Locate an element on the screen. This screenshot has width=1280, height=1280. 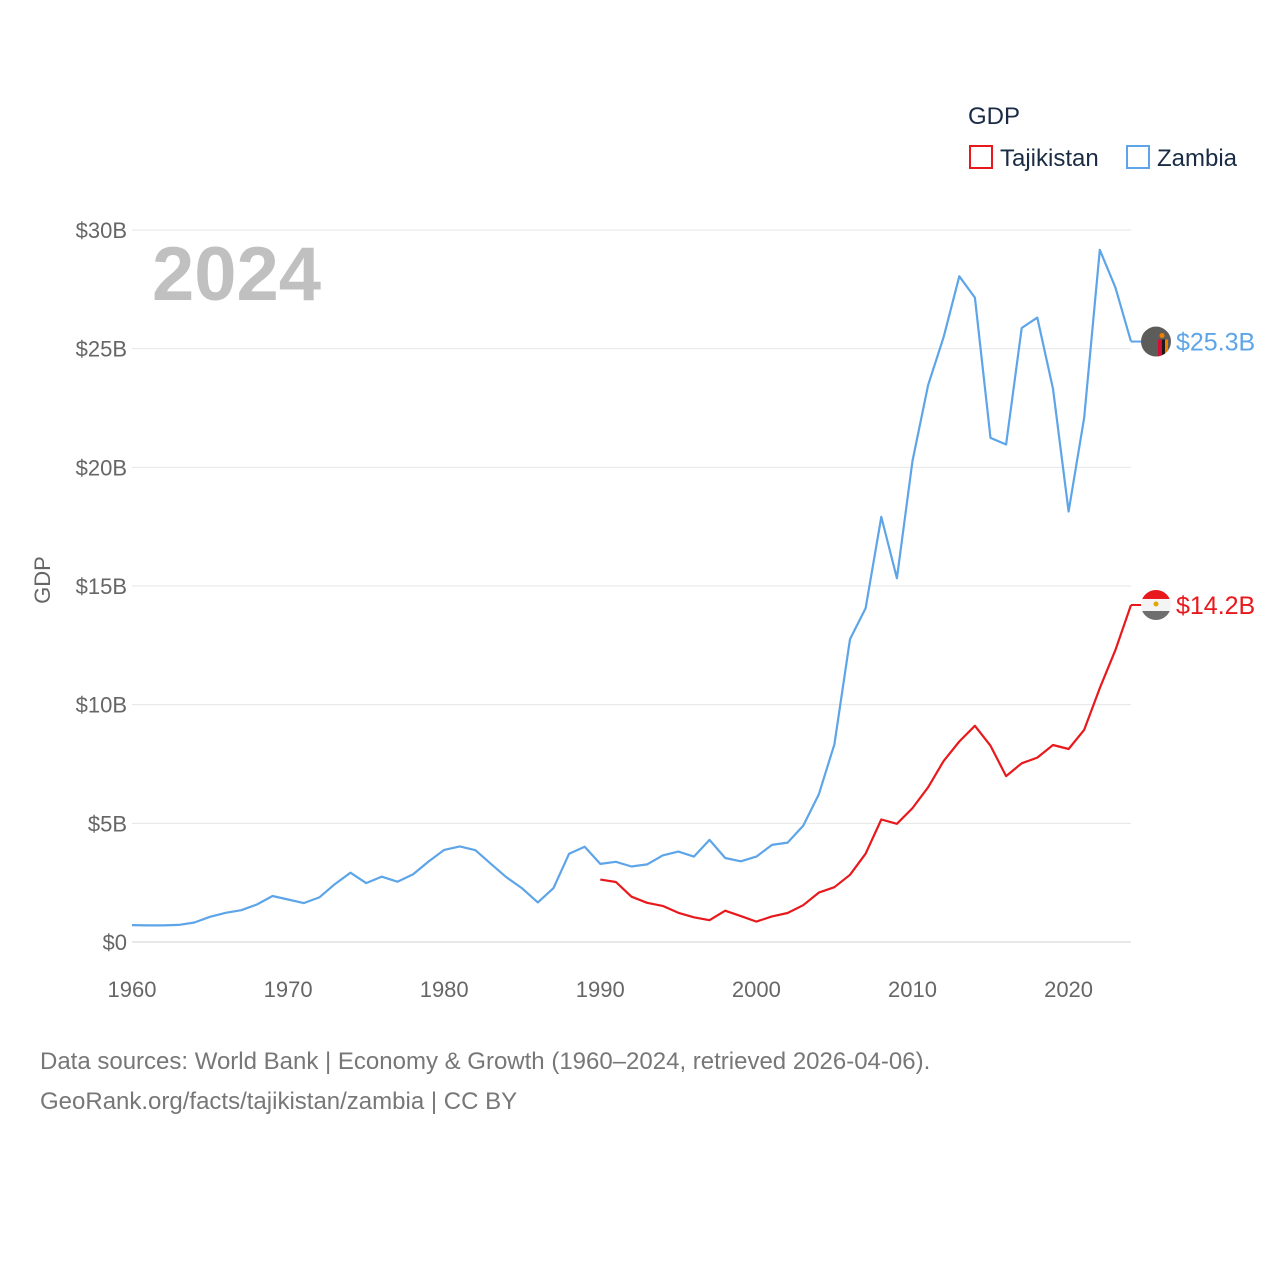
x-tick-label: 2010 is located at coordinates (912, 989).